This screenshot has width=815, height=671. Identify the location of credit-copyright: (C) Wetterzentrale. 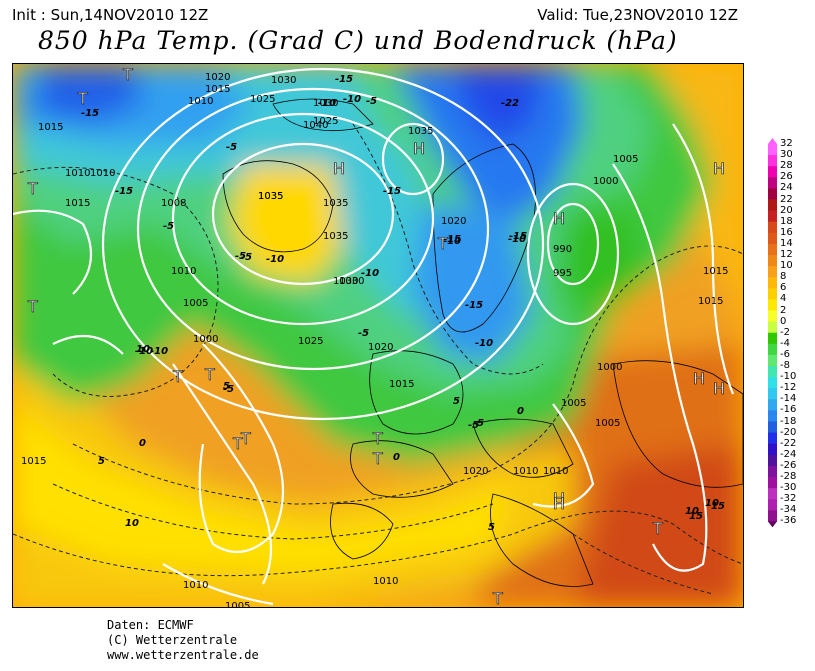
(172, 640).